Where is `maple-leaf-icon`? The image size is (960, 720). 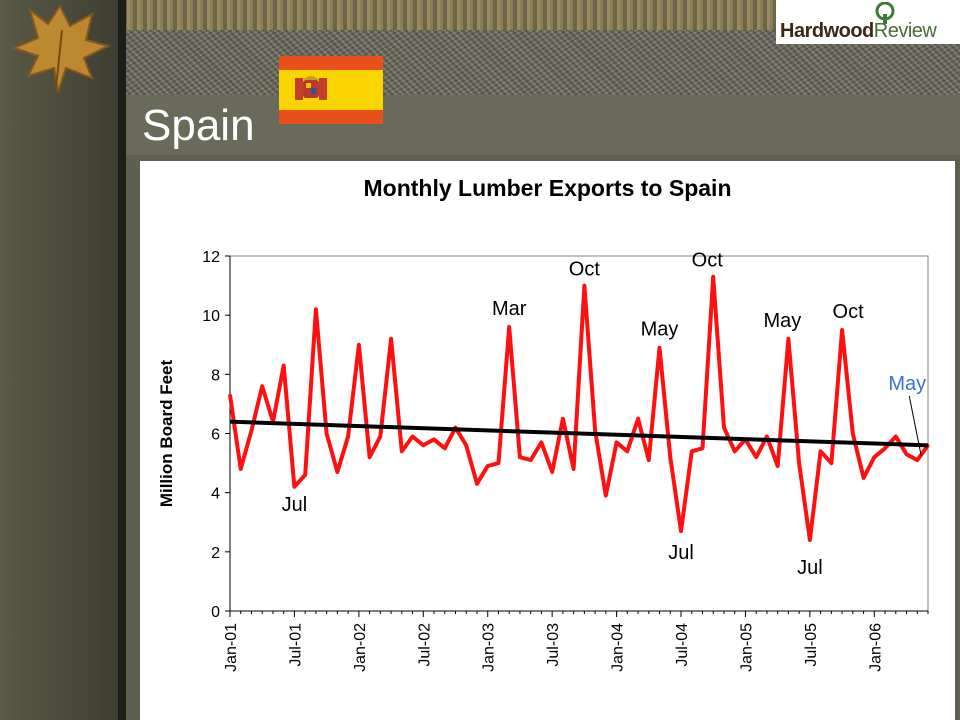
maple-leaf-icon is located at coordinates (61, 48).